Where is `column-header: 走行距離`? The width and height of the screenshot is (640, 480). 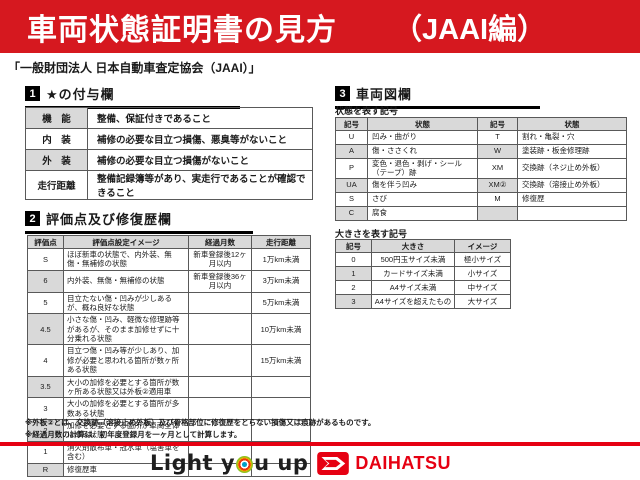 column-header: 走行距離 is located at coordinates (281, 242).